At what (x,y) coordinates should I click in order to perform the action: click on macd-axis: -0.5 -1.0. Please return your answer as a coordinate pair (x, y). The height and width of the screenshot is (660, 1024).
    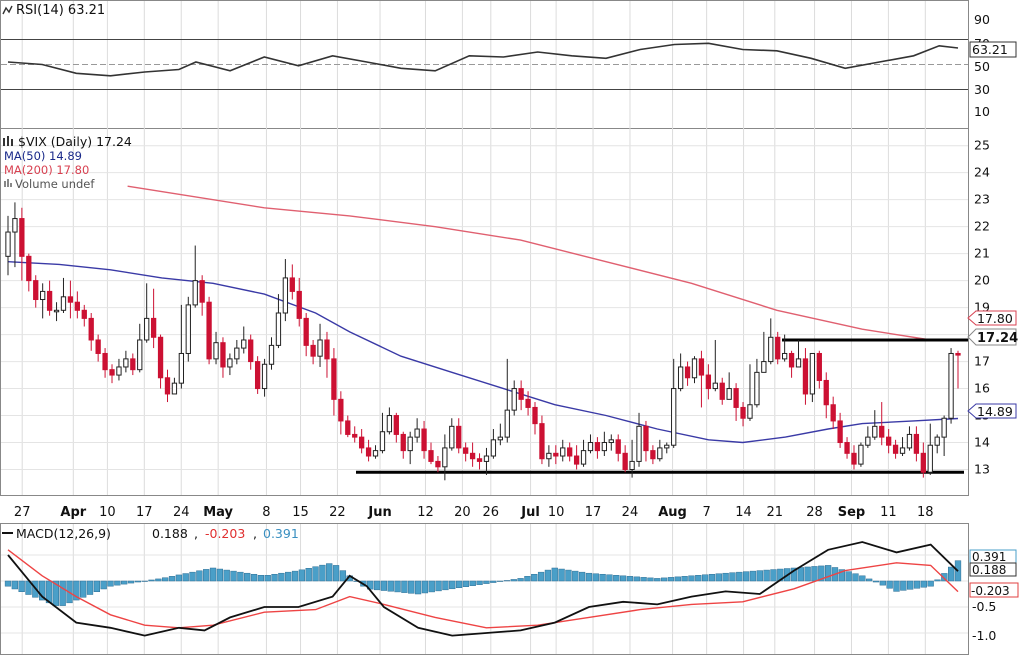
    Looking at the image, I should click on (984, 621).